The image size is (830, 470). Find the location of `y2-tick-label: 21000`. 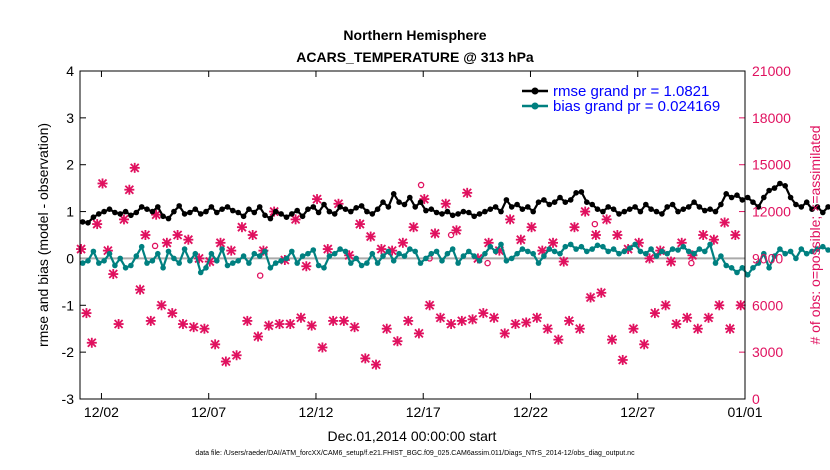

y2-tick-label: 21000 is located at coordinates (771, 71).